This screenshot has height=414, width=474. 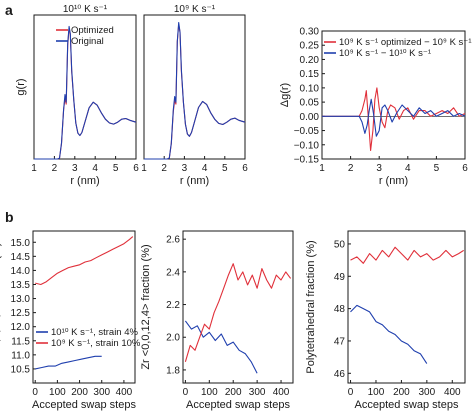 I want to click on y-tick-label: 2.6, so click(x=173, y=240).